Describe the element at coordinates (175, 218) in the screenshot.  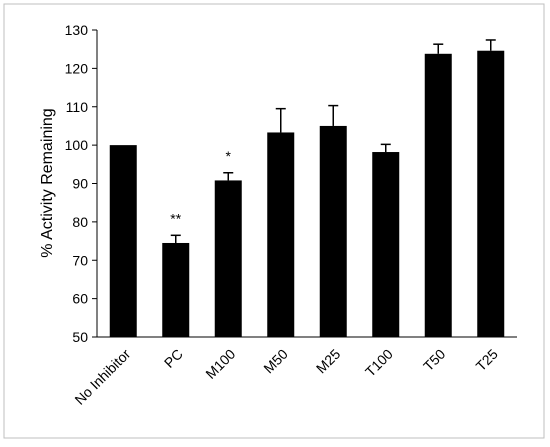
I see `significance-marker: **` at that location.